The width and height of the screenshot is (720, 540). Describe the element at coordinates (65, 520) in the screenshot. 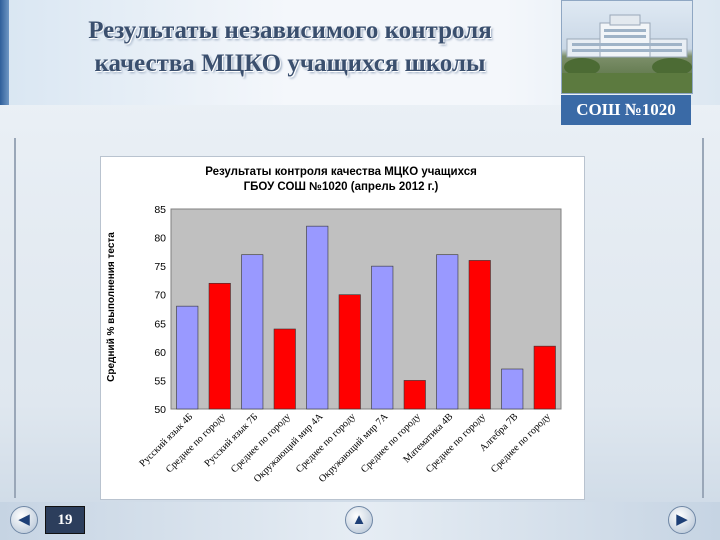

I see `page-number: 19` at that location.